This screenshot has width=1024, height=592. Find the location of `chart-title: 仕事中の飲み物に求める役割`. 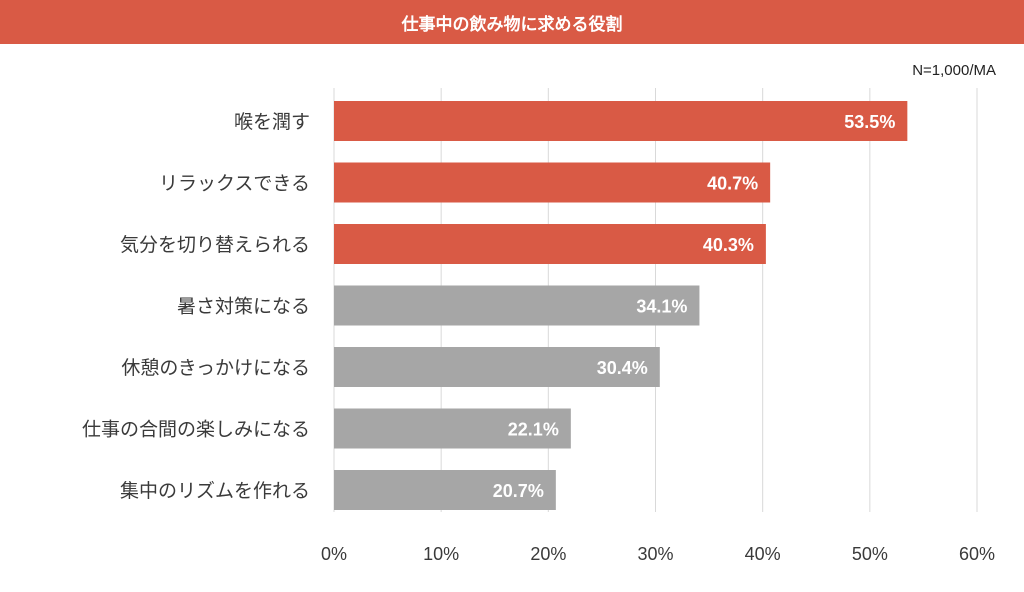

chart-title: 仕事中の飲み物に求める役割 is located at coordinates (512, 24).